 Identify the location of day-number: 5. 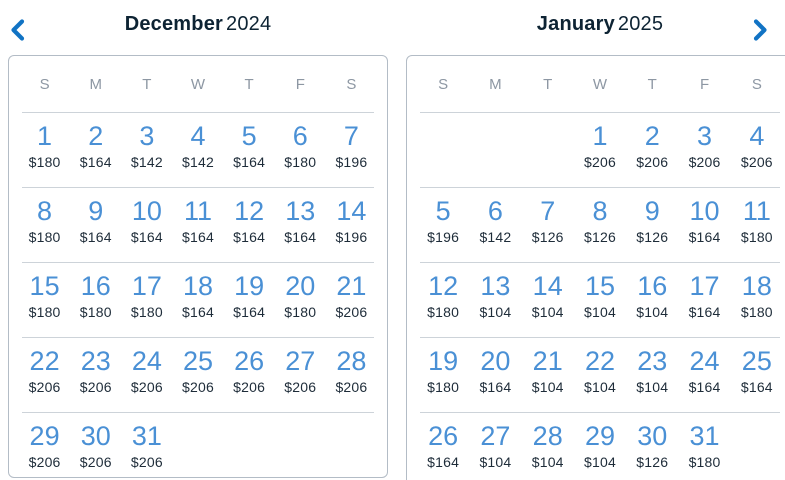
(443, 211).